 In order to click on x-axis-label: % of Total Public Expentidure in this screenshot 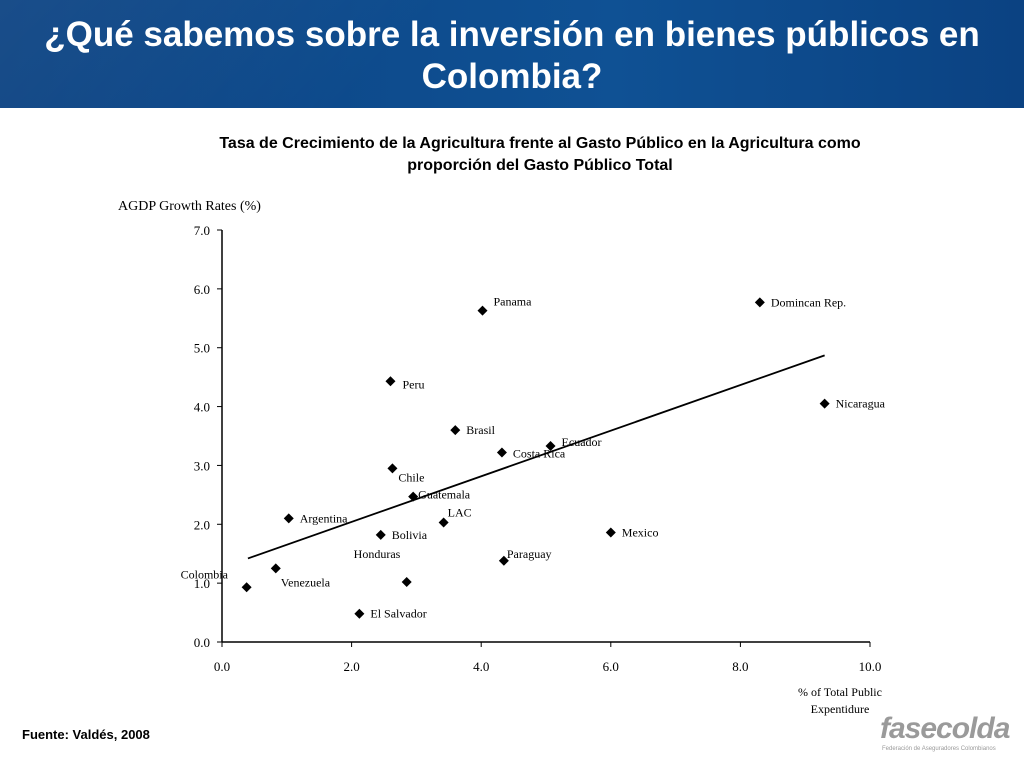, I will do `click(840, 700)`.